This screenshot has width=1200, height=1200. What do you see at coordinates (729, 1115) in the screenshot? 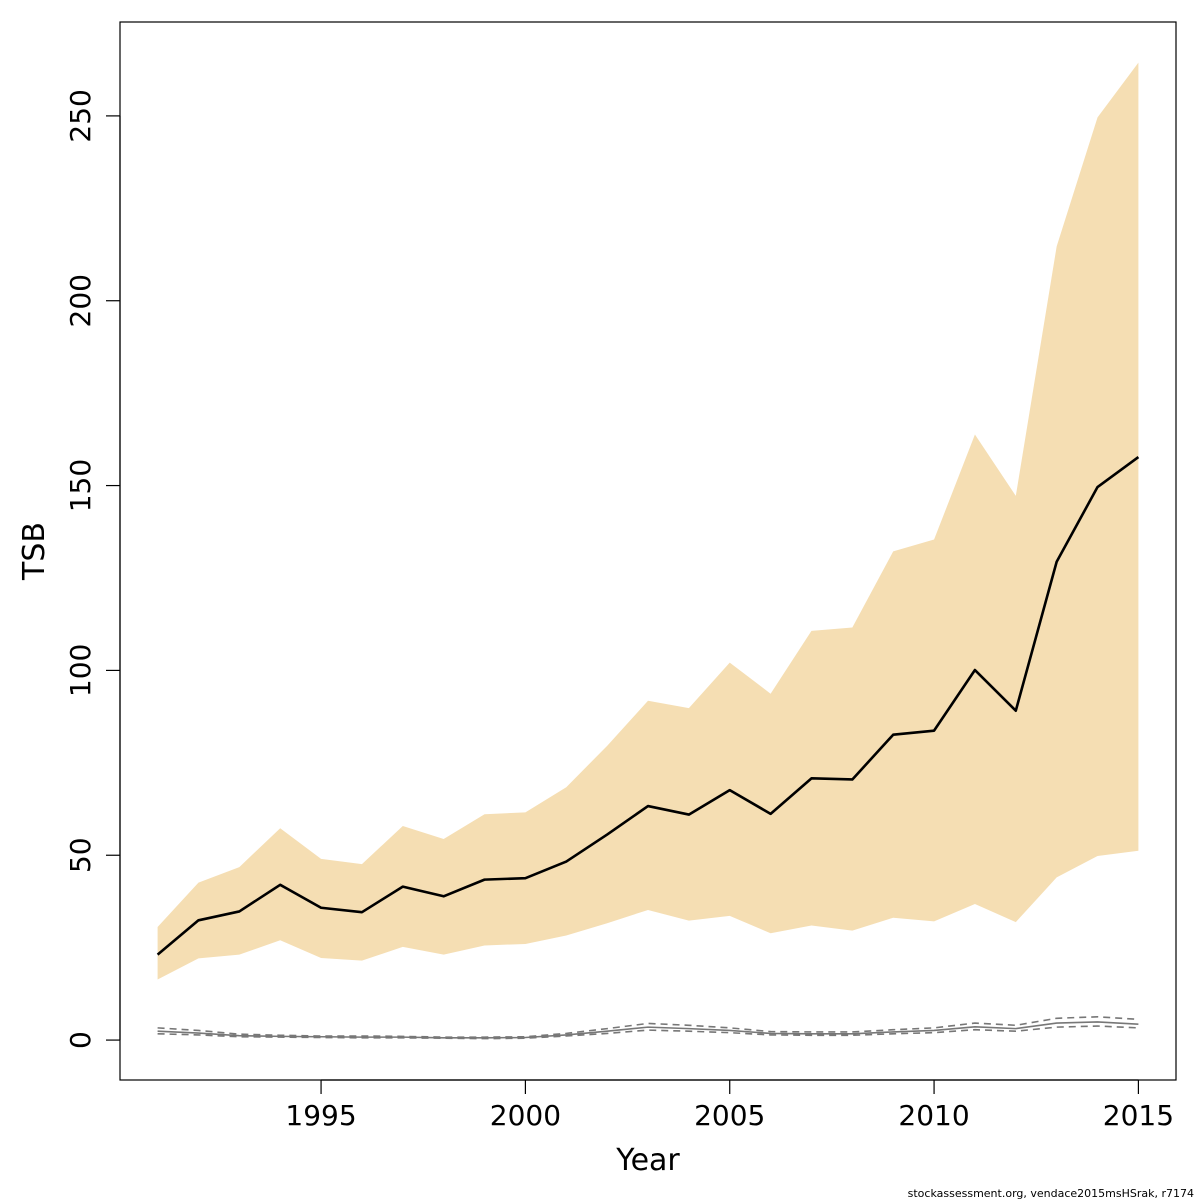
I see `x-tick-label-2005: 2005` at bounding box center [729, 1115].